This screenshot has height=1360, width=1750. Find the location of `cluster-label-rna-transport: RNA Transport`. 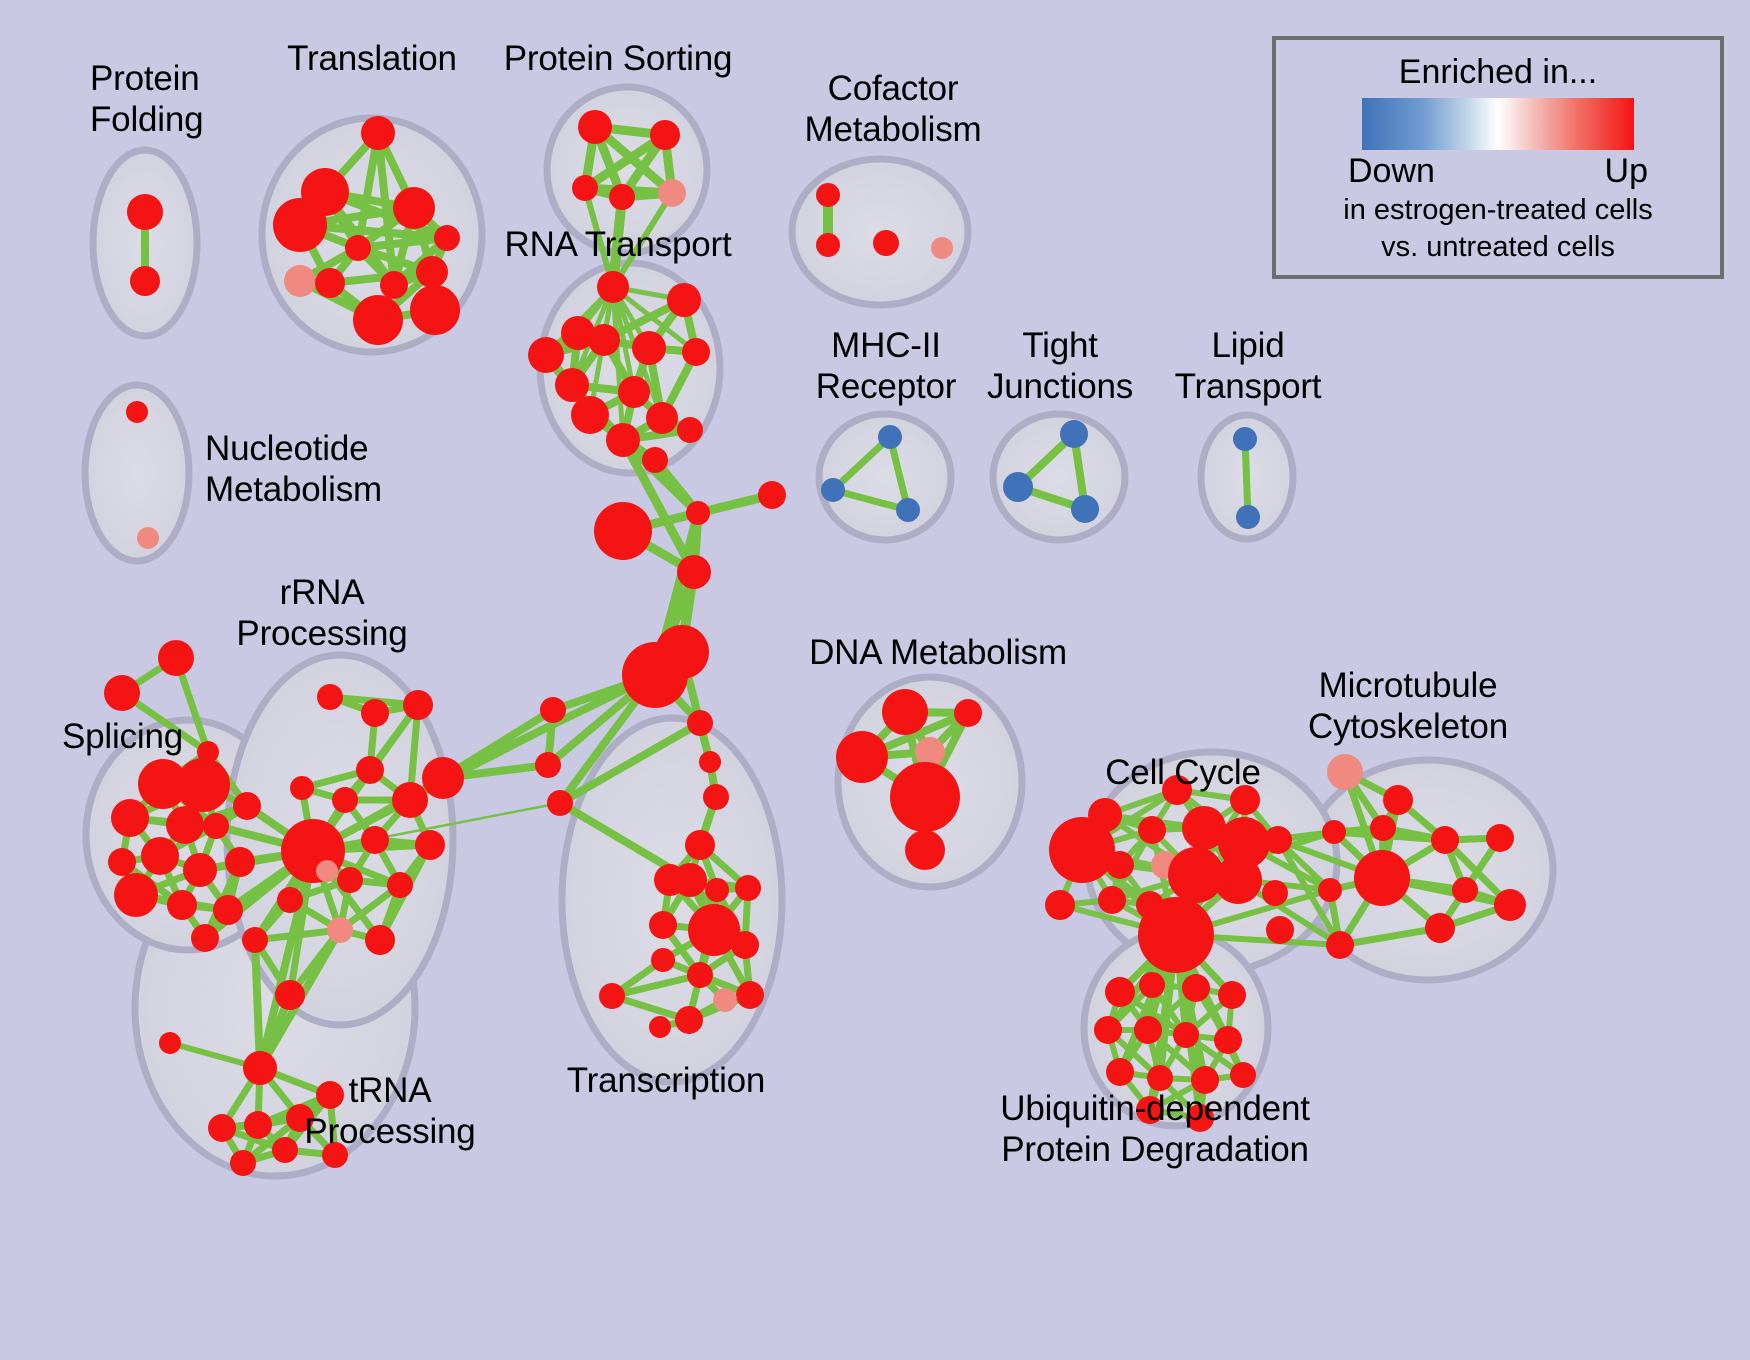

cluster-label-rna-transport: RNA Transport is located at coordinates (618, 244).